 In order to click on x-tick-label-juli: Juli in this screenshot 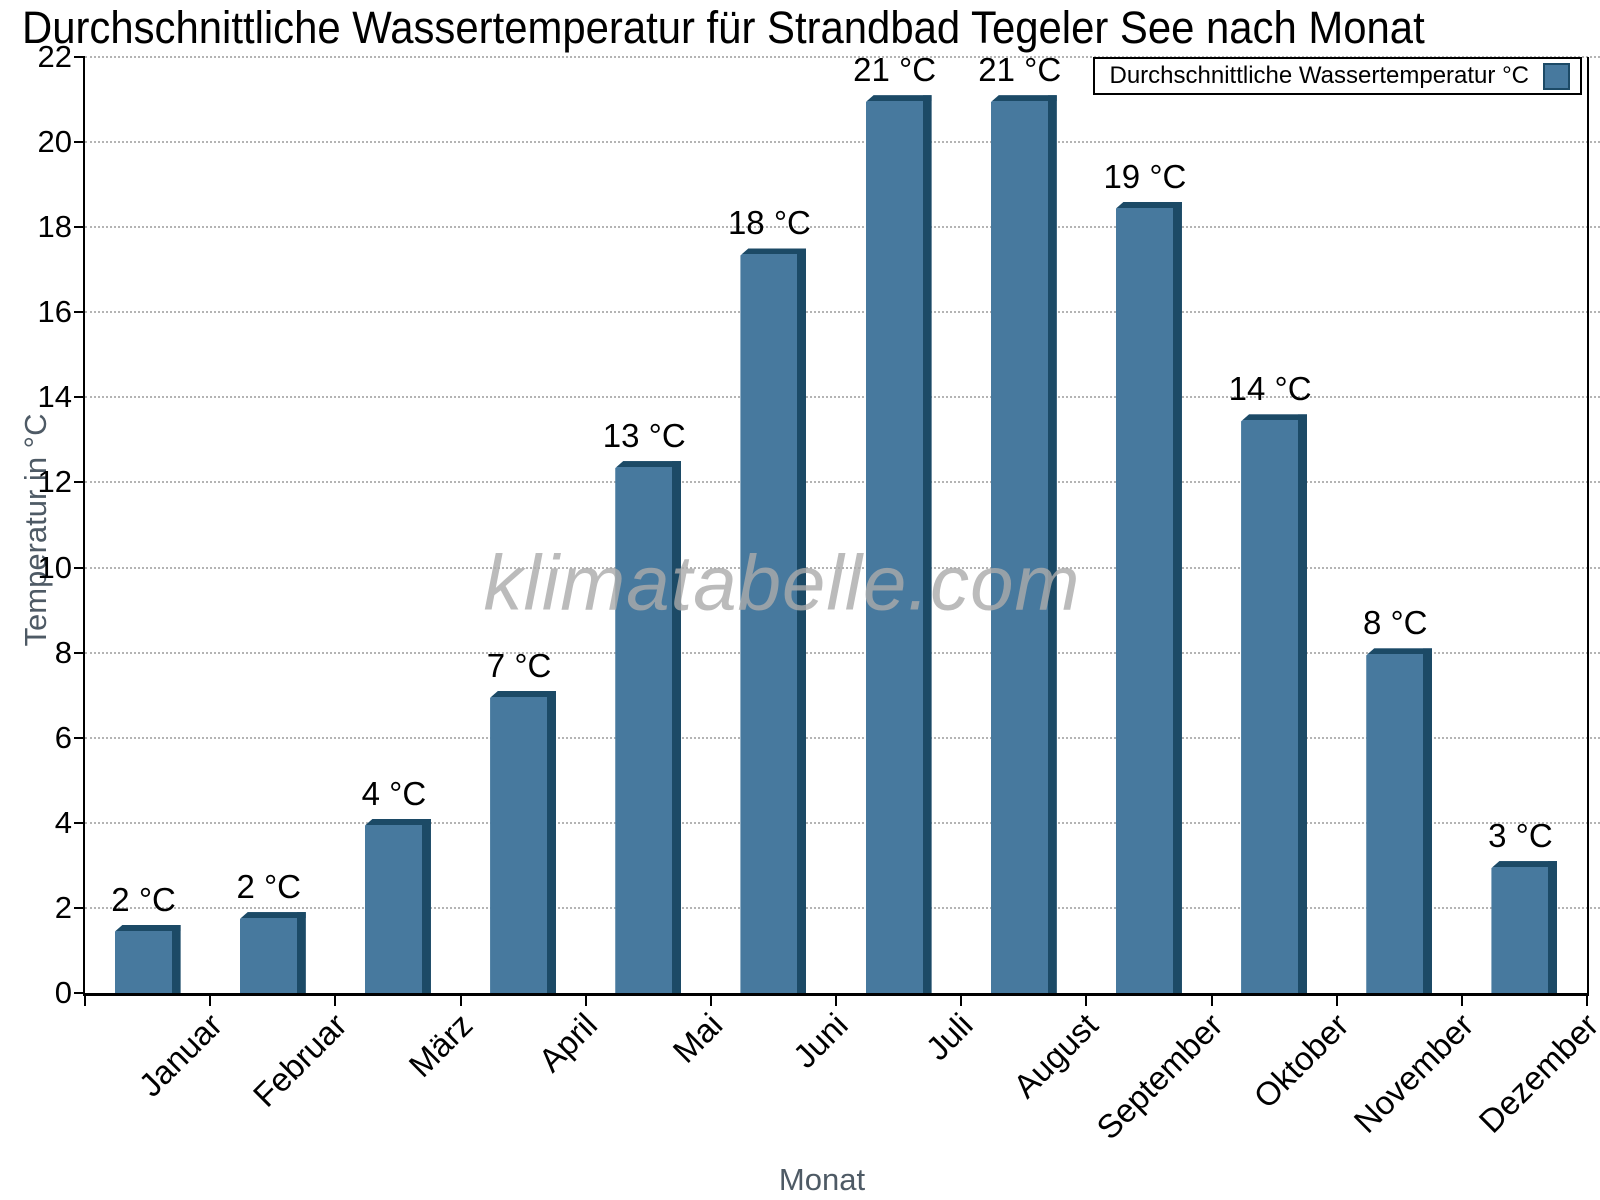, I will do `click(949, 1037)`.